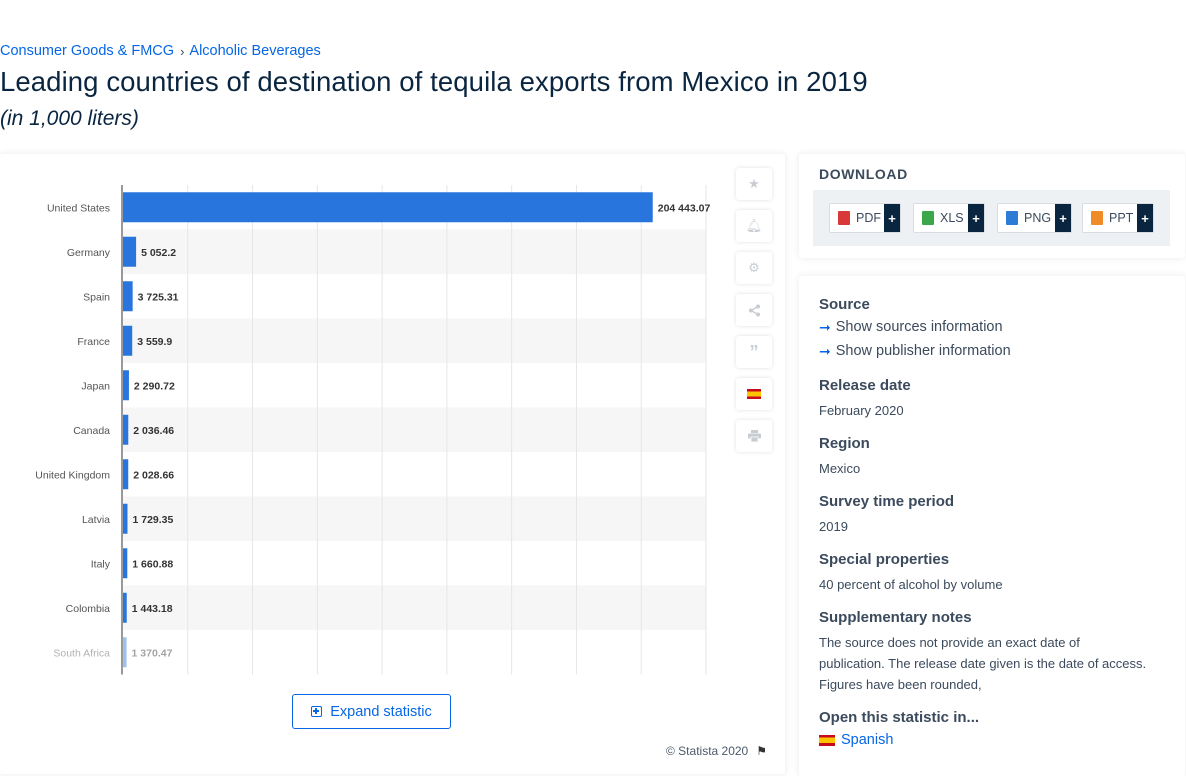 Image resolution: width=1186 pixels, height=776 pixels. What do you see at coordinates (158, 253) in the screenshot?
I see `data-label: 5 052.2` at bounding box center [158, 253].